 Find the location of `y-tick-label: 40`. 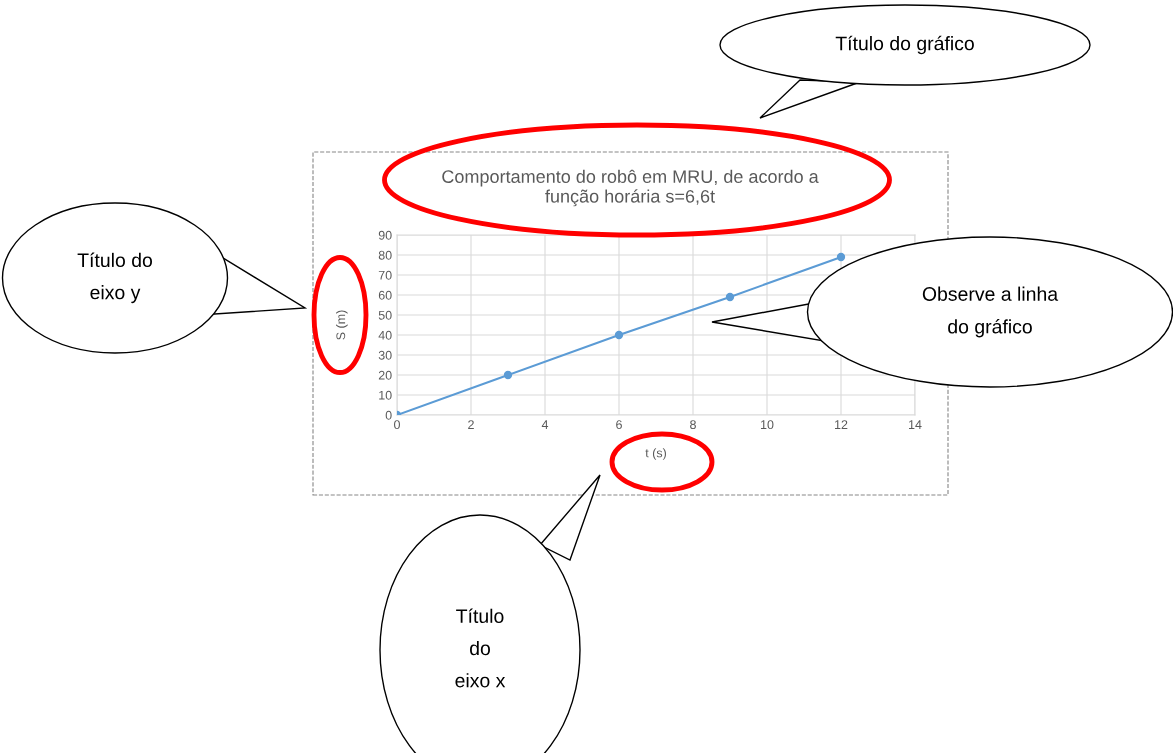

y-tick-label: 40 is located at coordinates (385, 335).